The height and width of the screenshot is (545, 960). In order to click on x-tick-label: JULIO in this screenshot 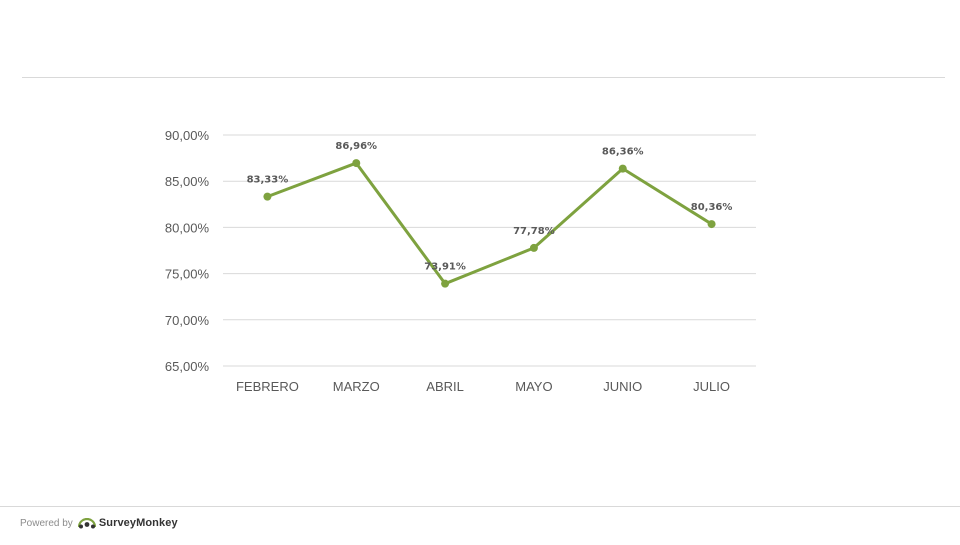, I will do `click(711, 386)`.